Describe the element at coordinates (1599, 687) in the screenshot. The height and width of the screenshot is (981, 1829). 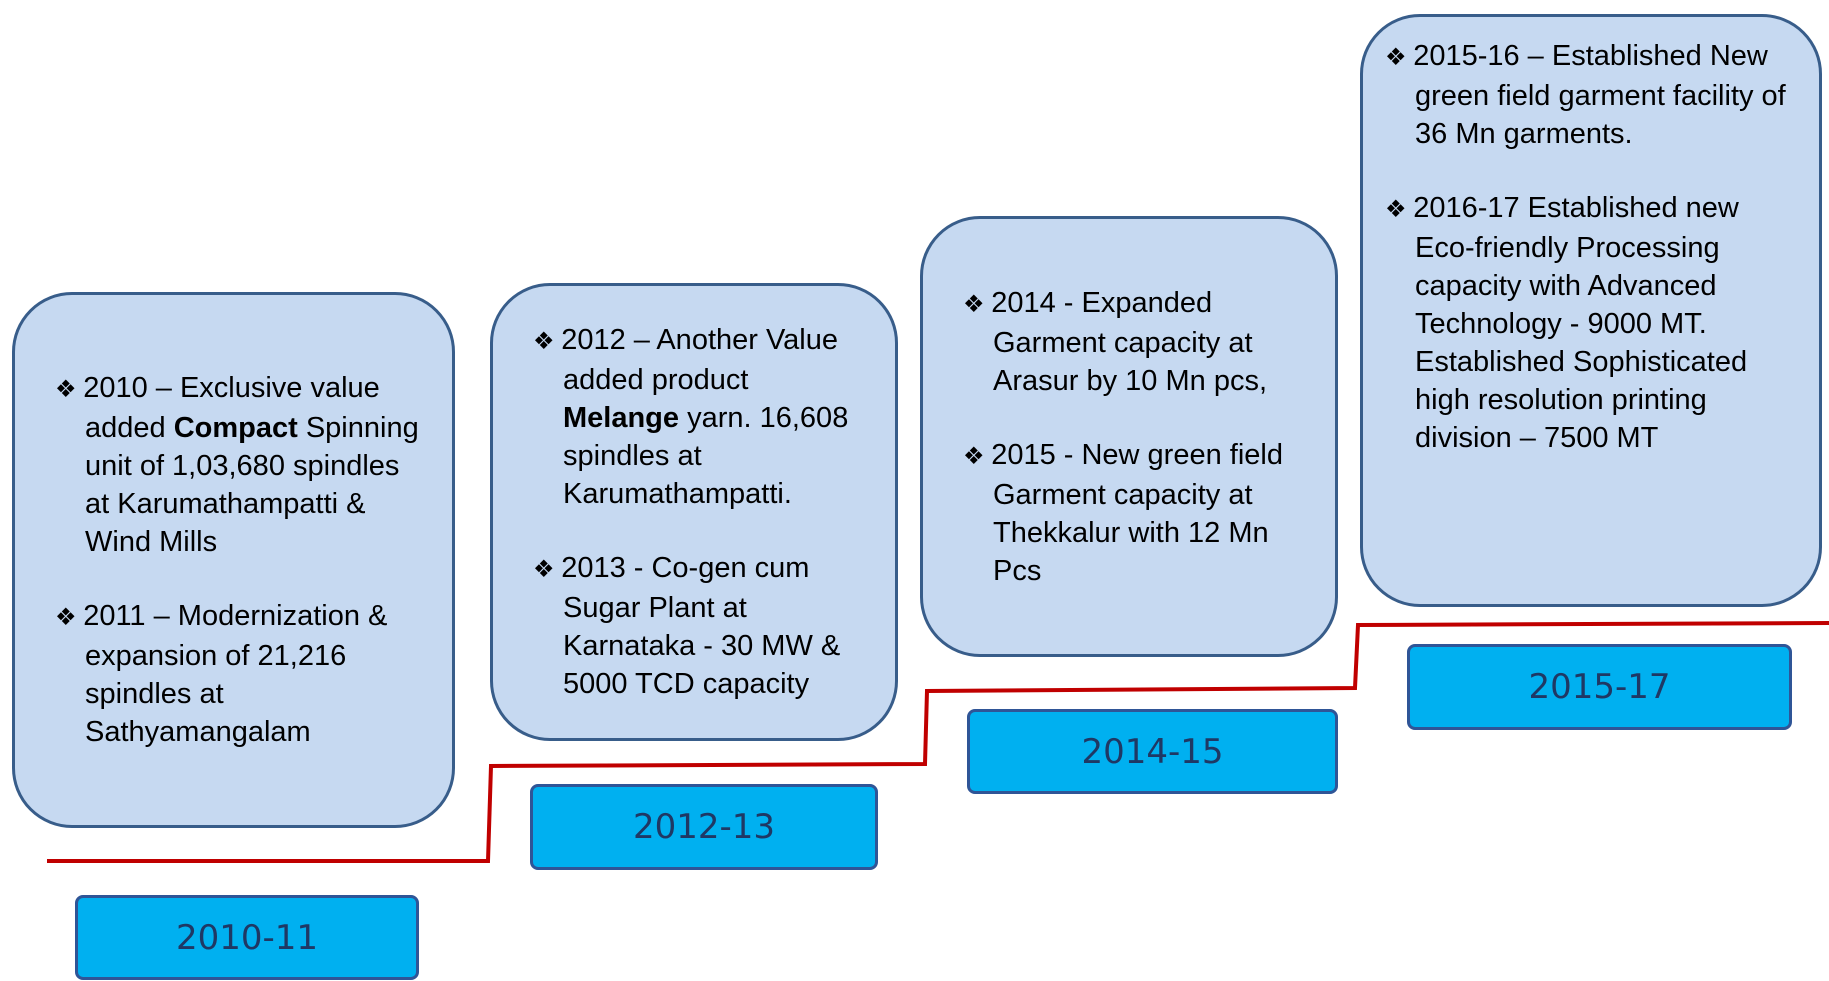
I see `period-label: 2015-17` at that location.